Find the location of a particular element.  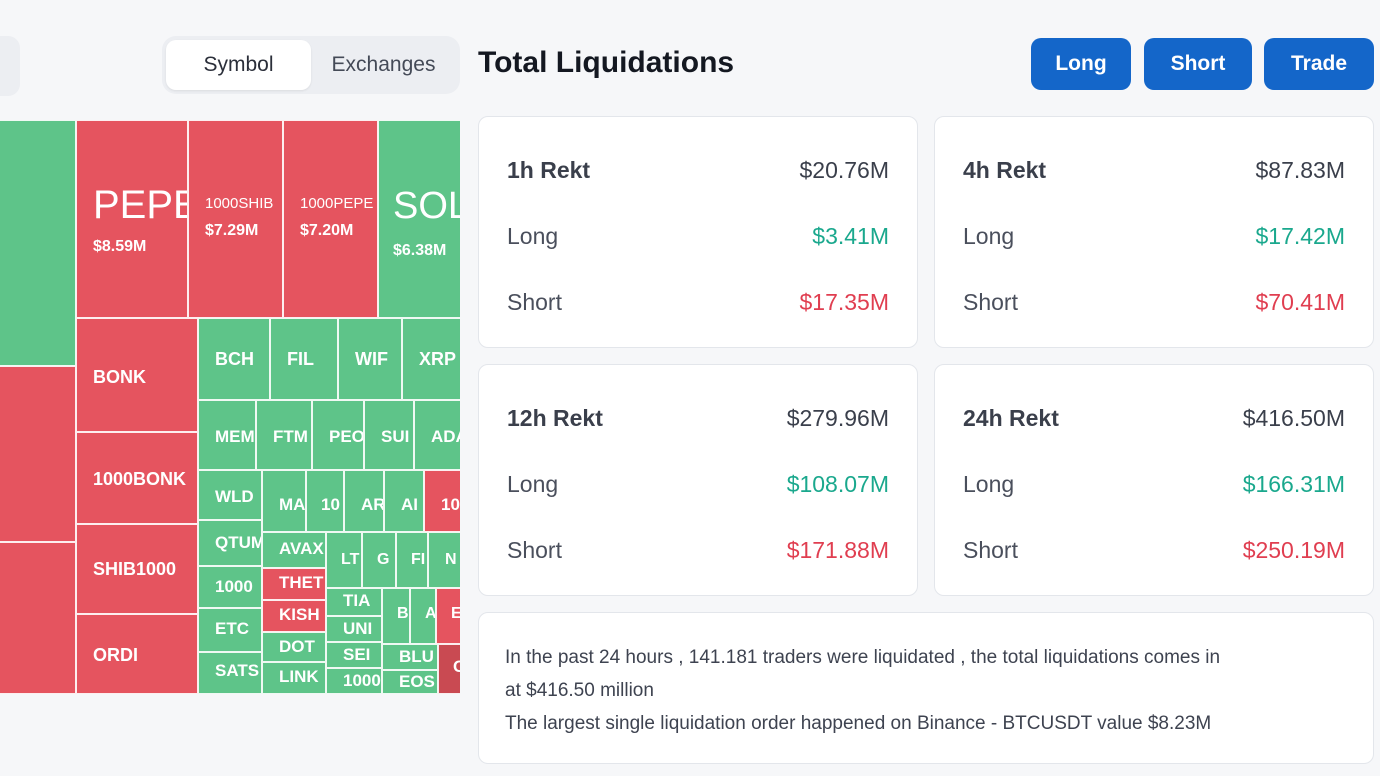

treemap-tile: BLU is located at coordinates (410, 657).